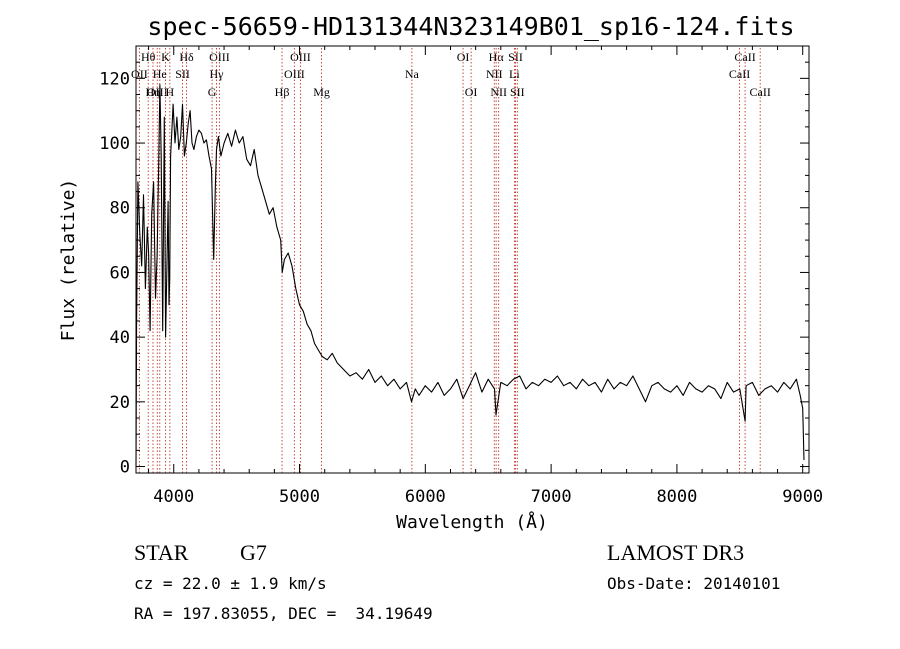 The width and height of the screenshot is (900, 649). I want to click on line-marker-label: G, so click(212, 92).